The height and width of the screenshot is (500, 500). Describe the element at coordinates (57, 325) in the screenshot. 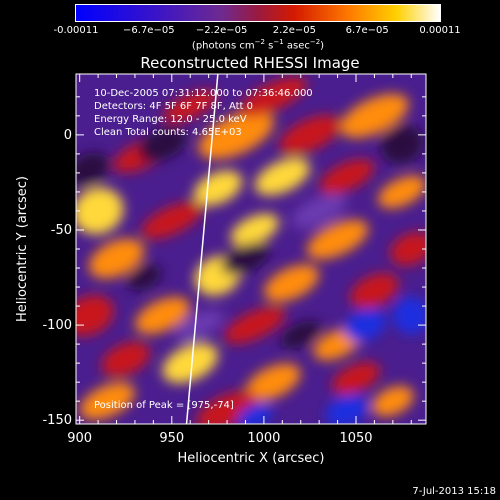

I see `y-tick-label: -100` at that location.